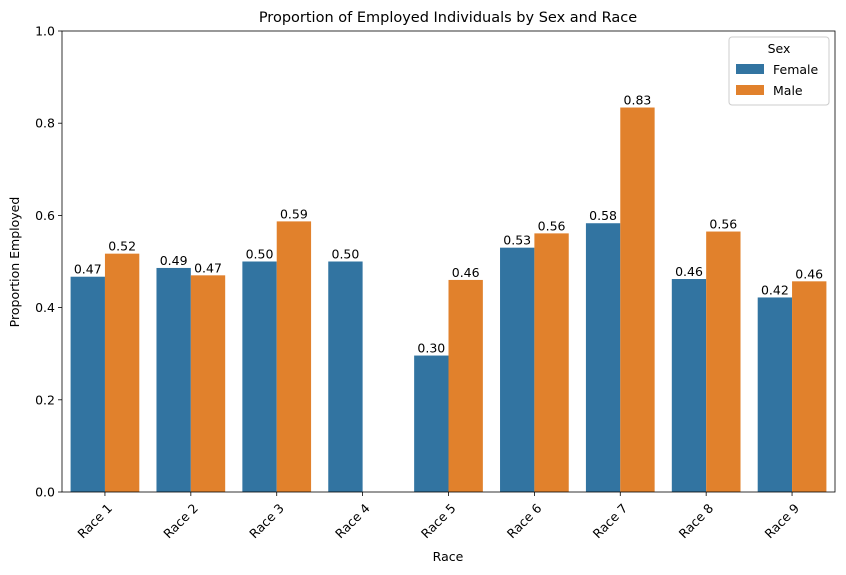 Image resolution: width=846 pixels, height=575 pixels. What do you see at coordinates (45, 307) in the screenshot?
I see `y-tick-label: 0.4` at bounding box center [45, 307].